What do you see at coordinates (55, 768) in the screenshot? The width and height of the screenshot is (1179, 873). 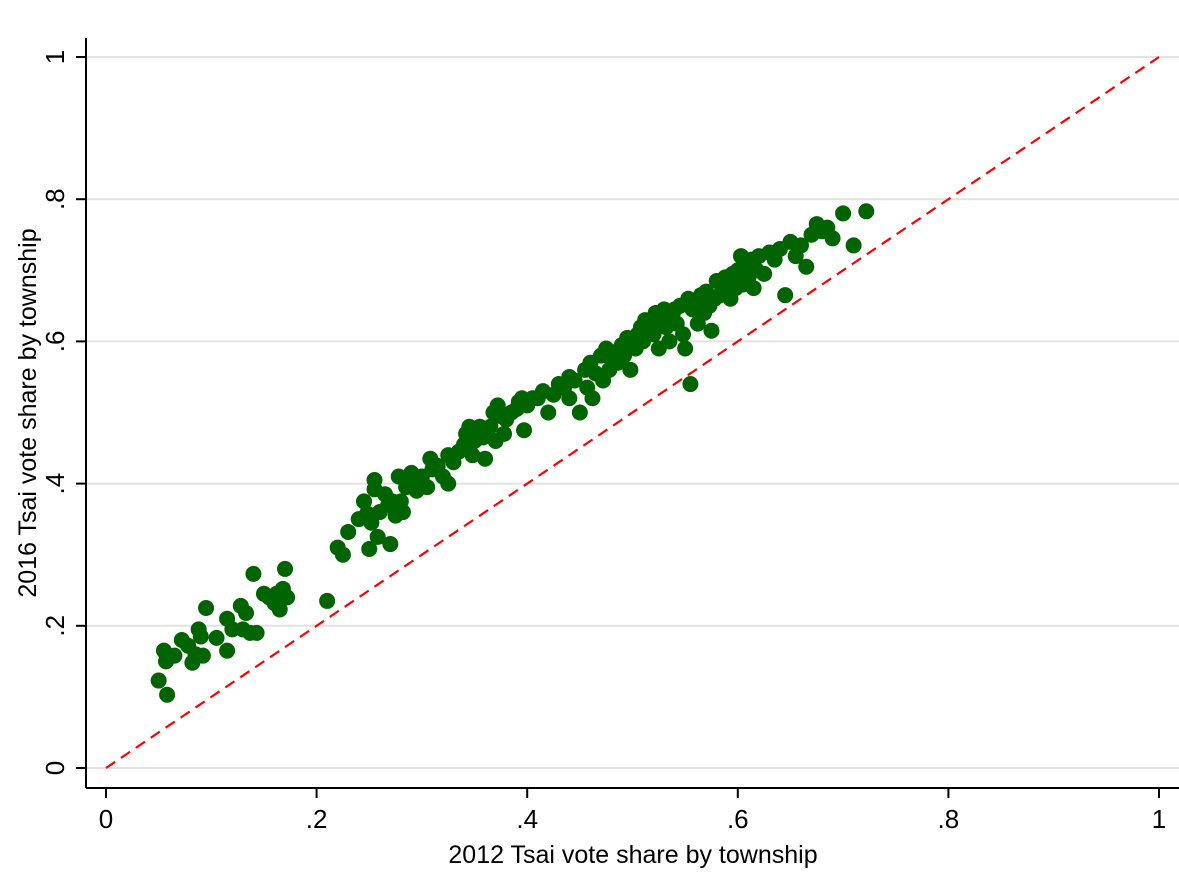 I see `y-tick-label-0: 0` at bounding box center [55, 768].